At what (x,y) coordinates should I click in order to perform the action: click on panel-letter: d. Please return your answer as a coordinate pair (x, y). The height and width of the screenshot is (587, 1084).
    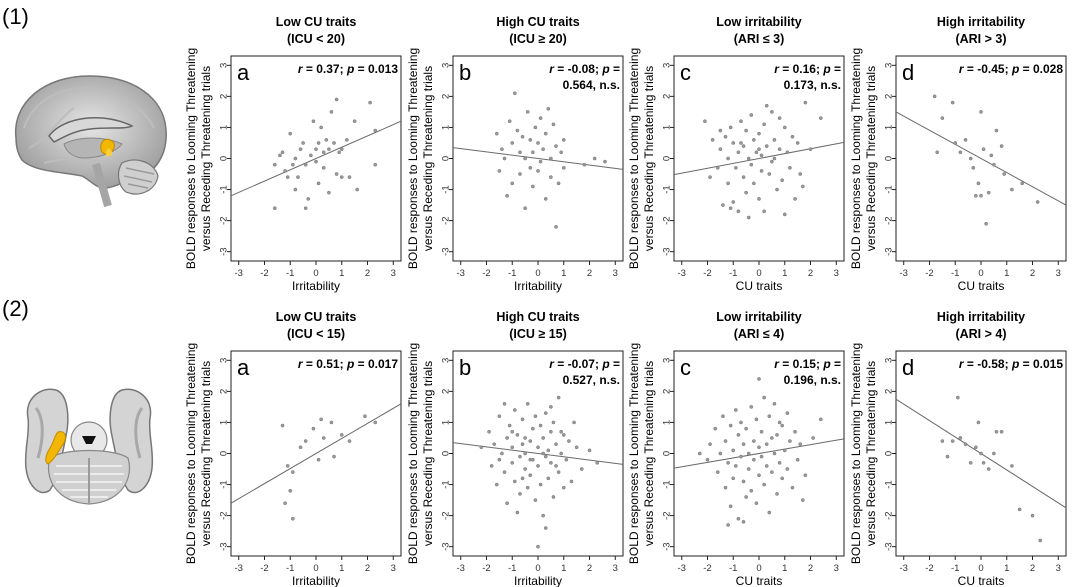
    Looking at the image, I should click on (908, 367).